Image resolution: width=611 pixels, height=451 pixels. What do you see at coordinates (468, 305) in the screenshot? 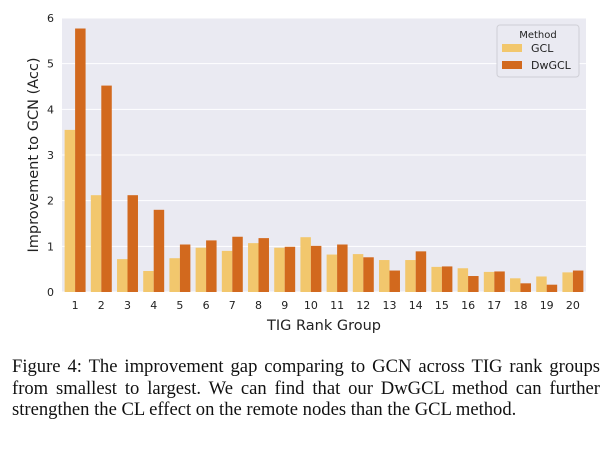
I see `x-tick-label: 16` at bounding box center [468, 305].